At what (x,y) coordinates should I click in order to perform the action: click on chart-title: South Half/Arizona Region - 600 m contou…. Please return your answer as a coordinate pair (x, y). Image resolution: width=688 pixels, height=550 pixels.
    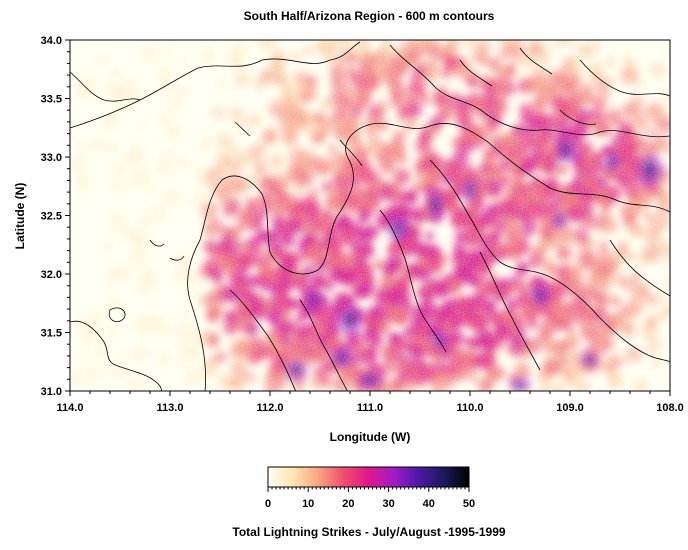
    Looking at the image, I should click on (369, 16).